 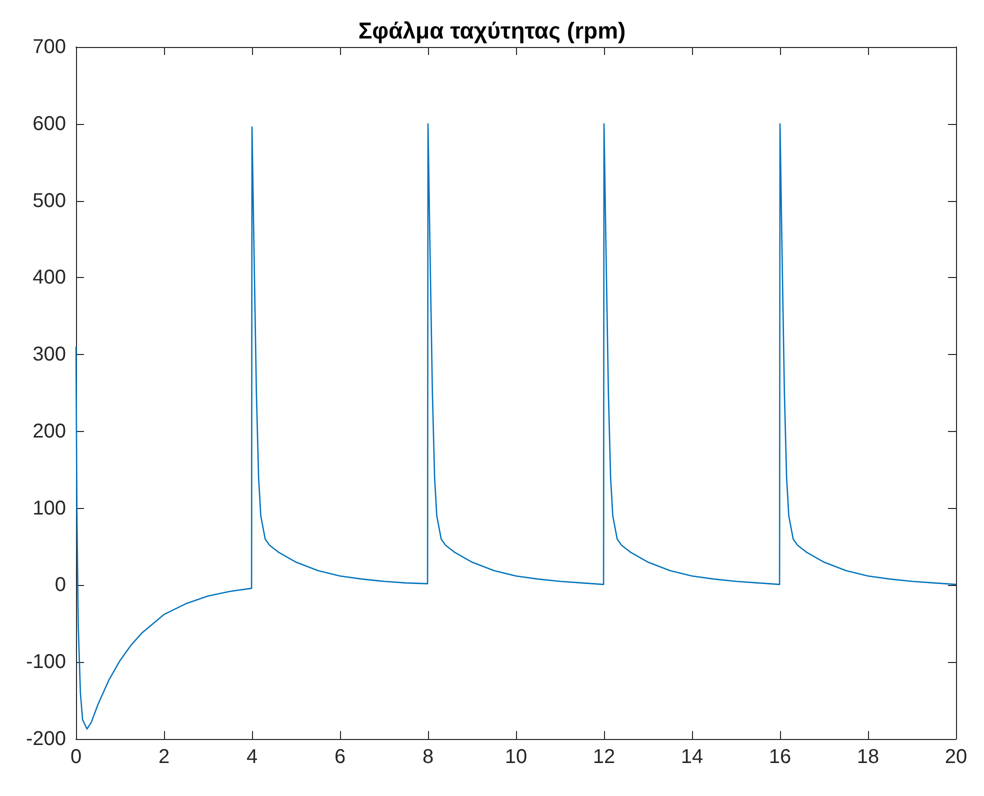 I want to click on chart-title: Σφάλμα ταχύτητας (rpm), so click(x=492, y=31).